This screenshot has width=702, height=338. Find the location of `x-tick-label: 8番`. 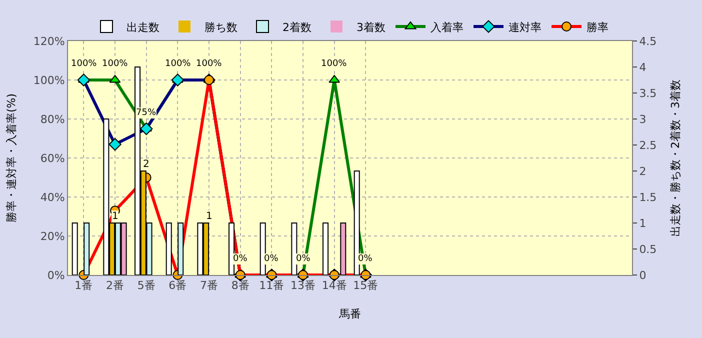

x-tick-label: 8番 is located at coordinates (240, 285).